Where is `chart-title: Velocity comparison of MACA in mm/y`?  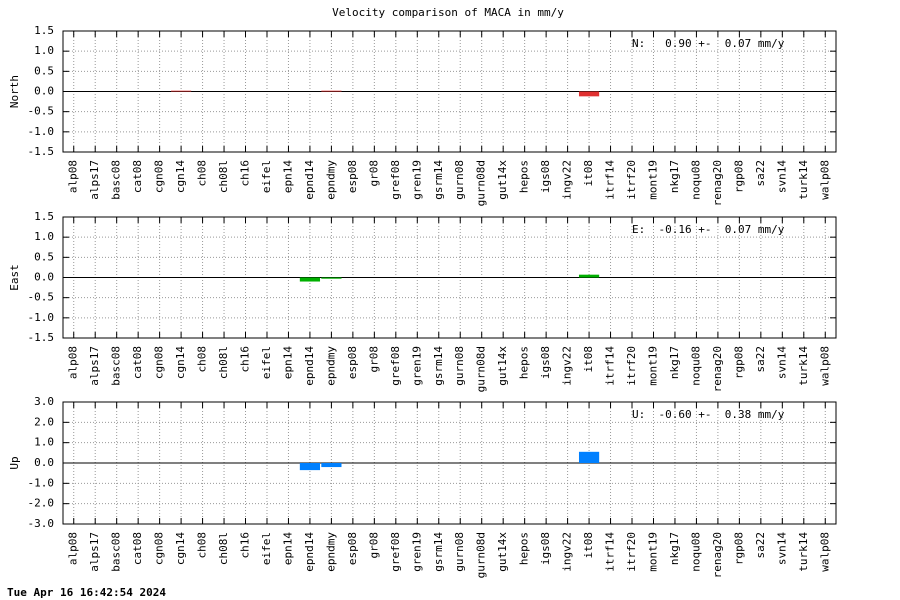
chart-title: Velocity comparison of MACA in mm/y is located at coordinates (448, 12).